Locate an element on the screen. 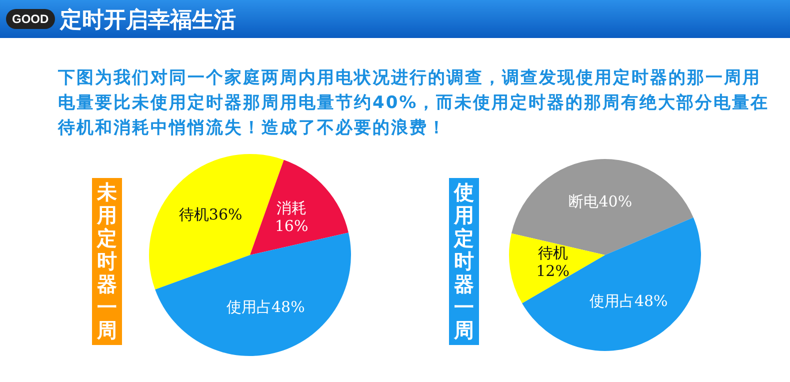 This screenshot has height=382, width=790. data-label: 12% is located at coordinates (553, 271).